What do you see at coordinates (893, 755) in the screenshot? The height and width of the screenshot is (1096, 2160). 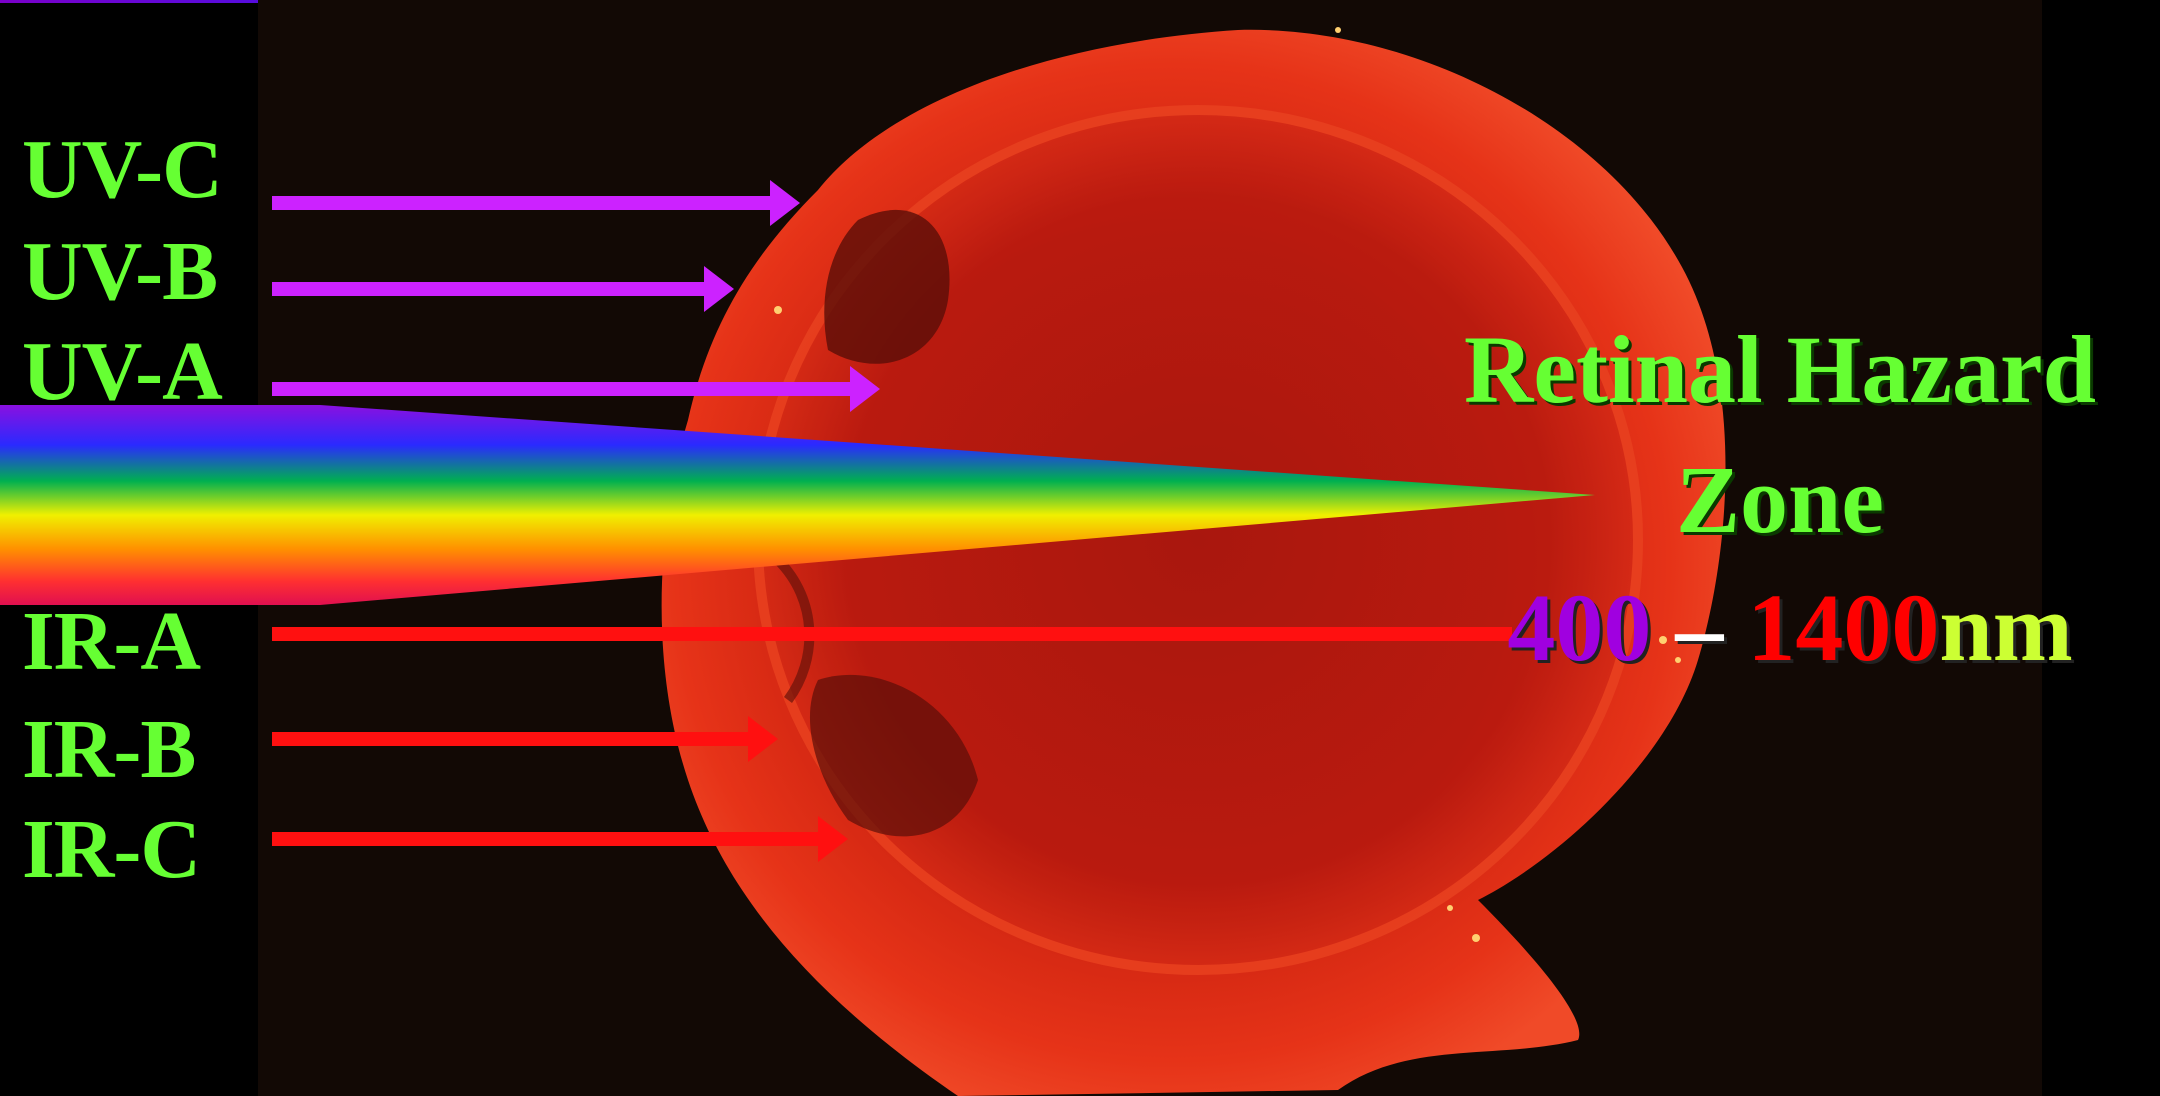 I see `dark-fold-lower` at bounding box center [893, 755].